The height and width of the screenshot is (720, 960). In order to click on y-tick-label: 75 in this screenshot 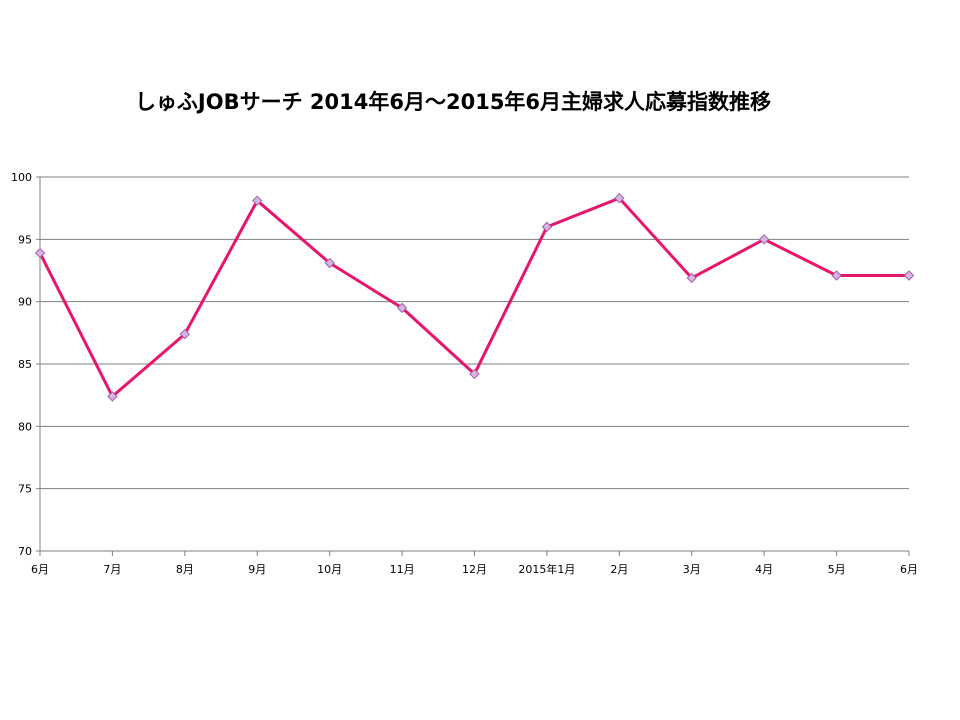, I will do `click(25, 489)`.